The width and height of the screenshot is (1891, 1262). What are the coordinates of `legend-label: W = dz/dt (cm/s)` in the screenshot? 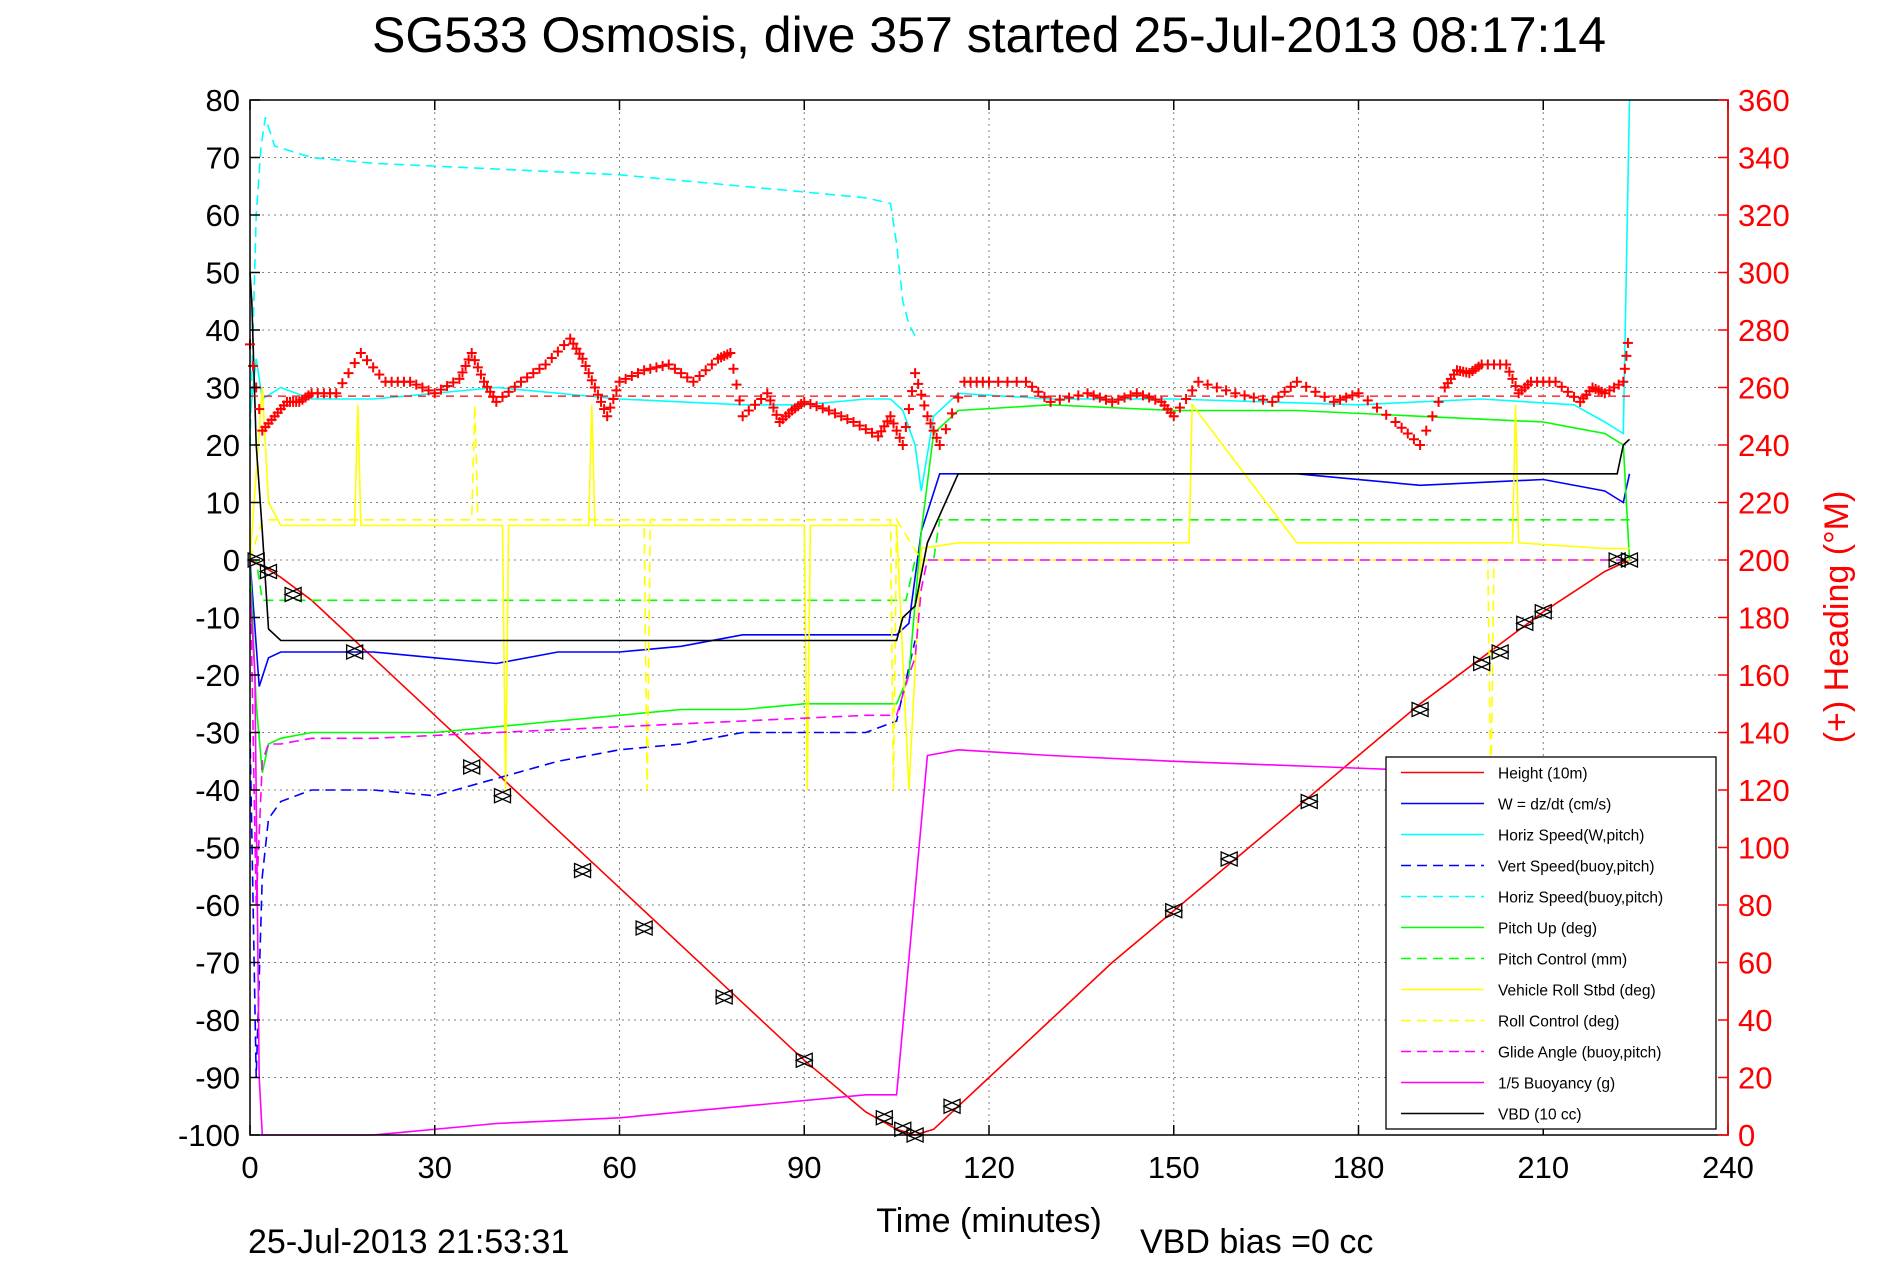 It's located at (1554, 805).